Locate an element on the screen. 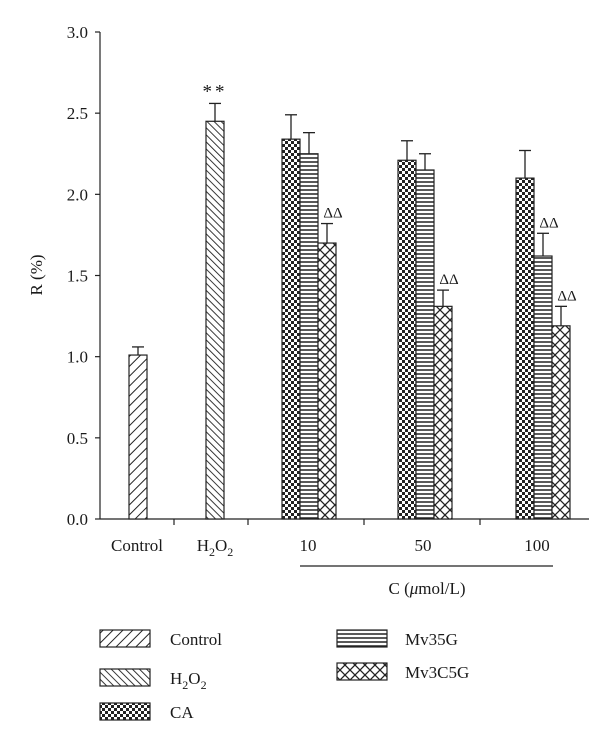  bar-h2o2-h2o2 is located at coordinates (215, 320).